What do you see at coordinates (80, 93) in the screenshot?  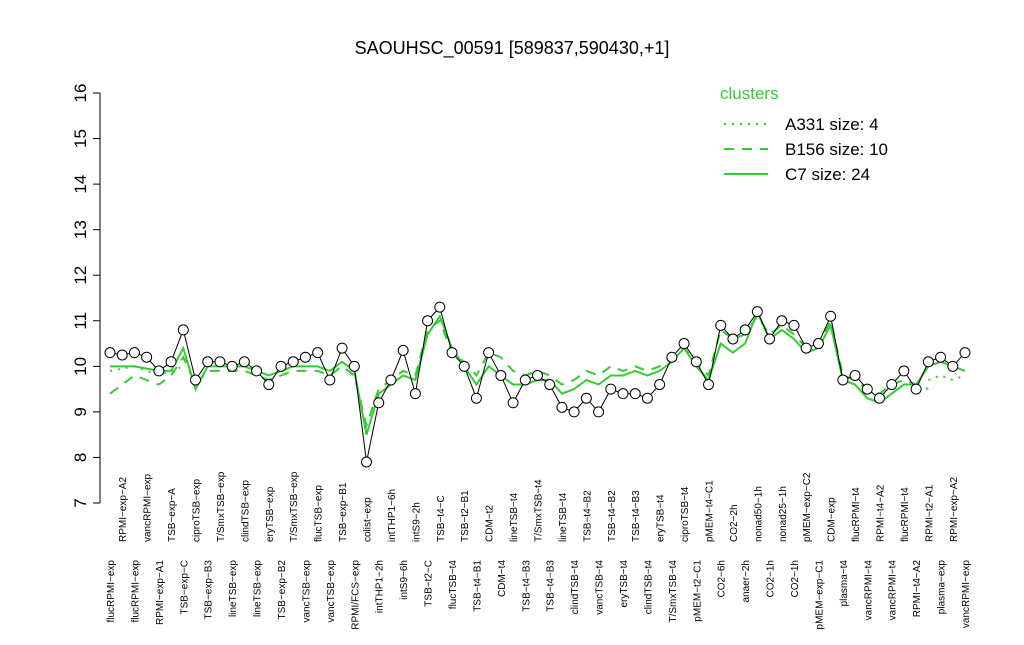 I see `y-tick-label: 16` at bounding box center [80, 93].